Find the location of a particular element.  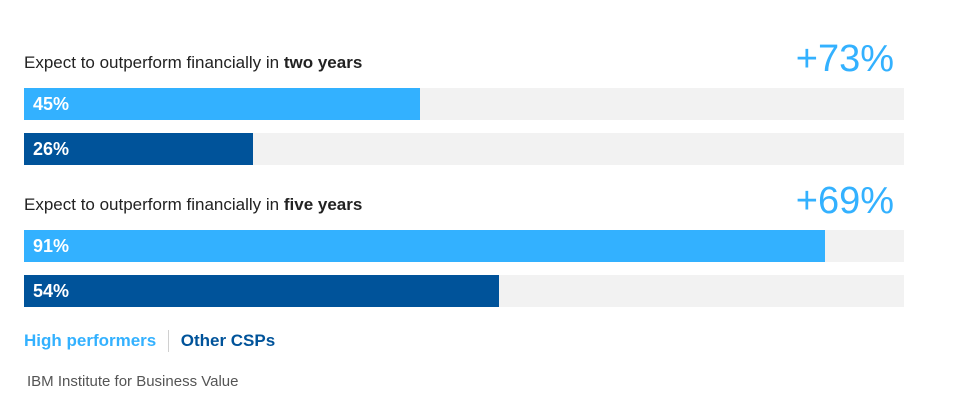

legend-other-csps: Other CSPs is located at coordinates (228, 340).